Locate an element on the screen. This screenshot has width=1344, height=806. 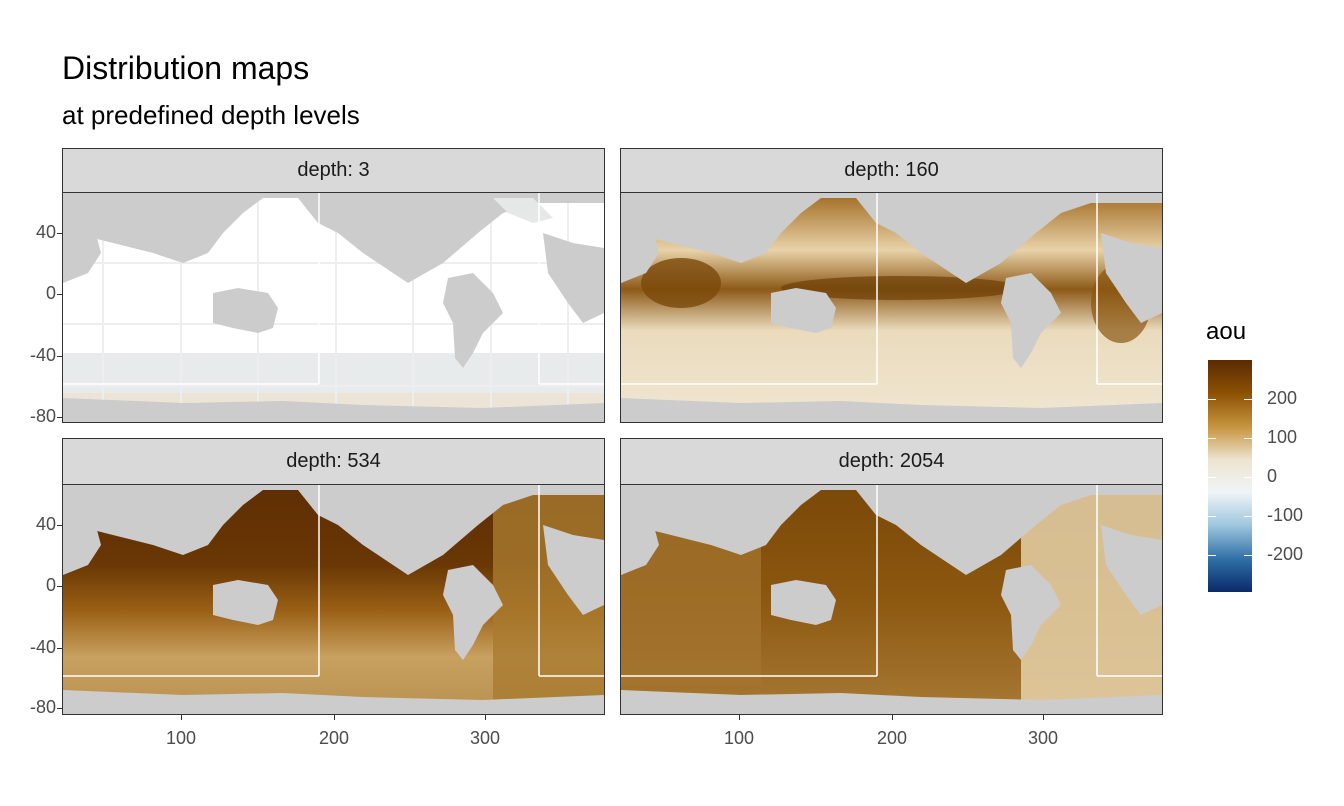
legend-colorbar is located at coordinates (1230, 476).